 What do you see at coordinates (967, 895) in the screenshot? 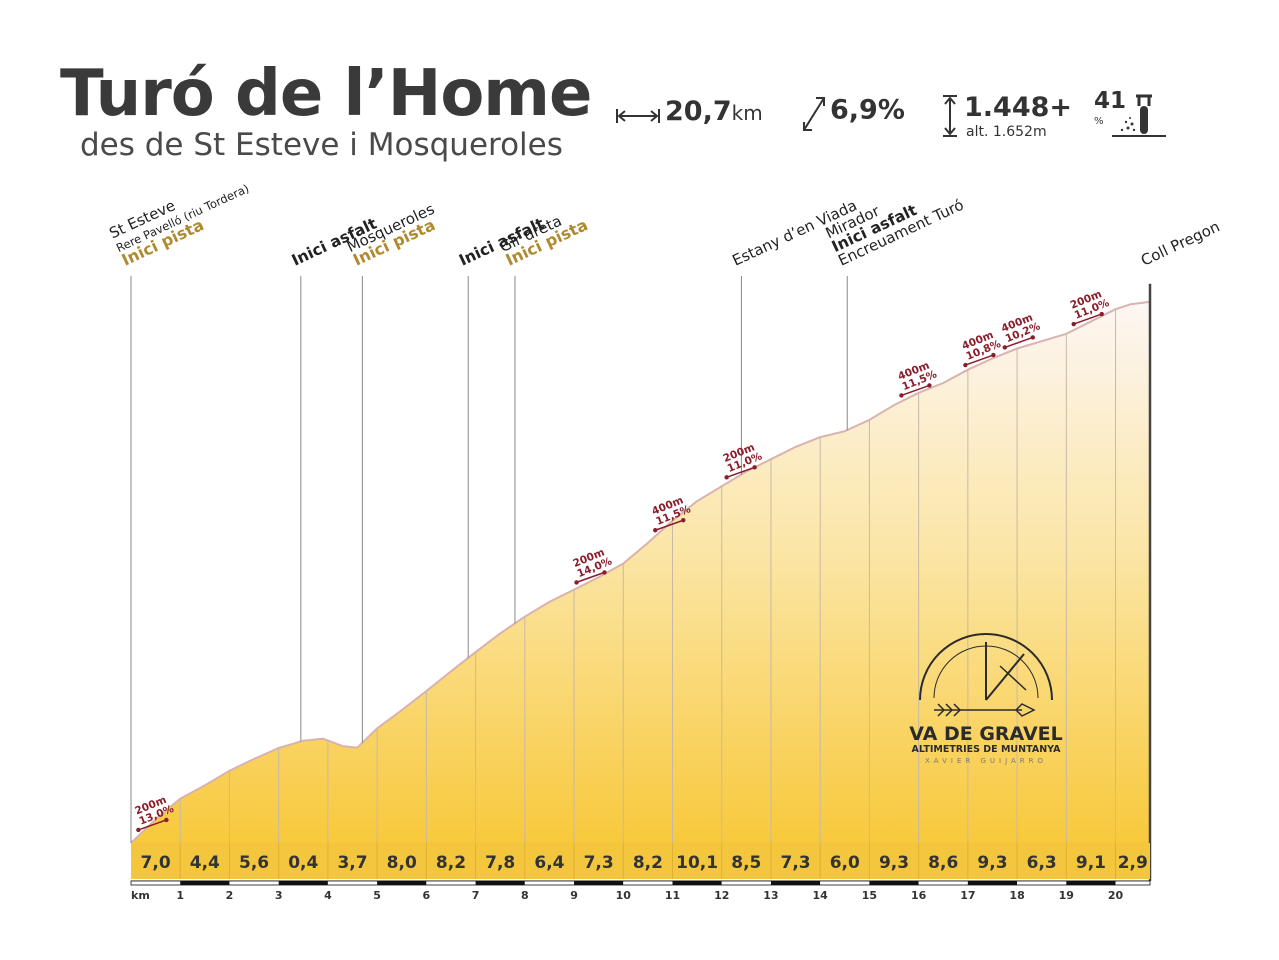
I see `x-tick-label: 17` at bounding box center [967, 895].